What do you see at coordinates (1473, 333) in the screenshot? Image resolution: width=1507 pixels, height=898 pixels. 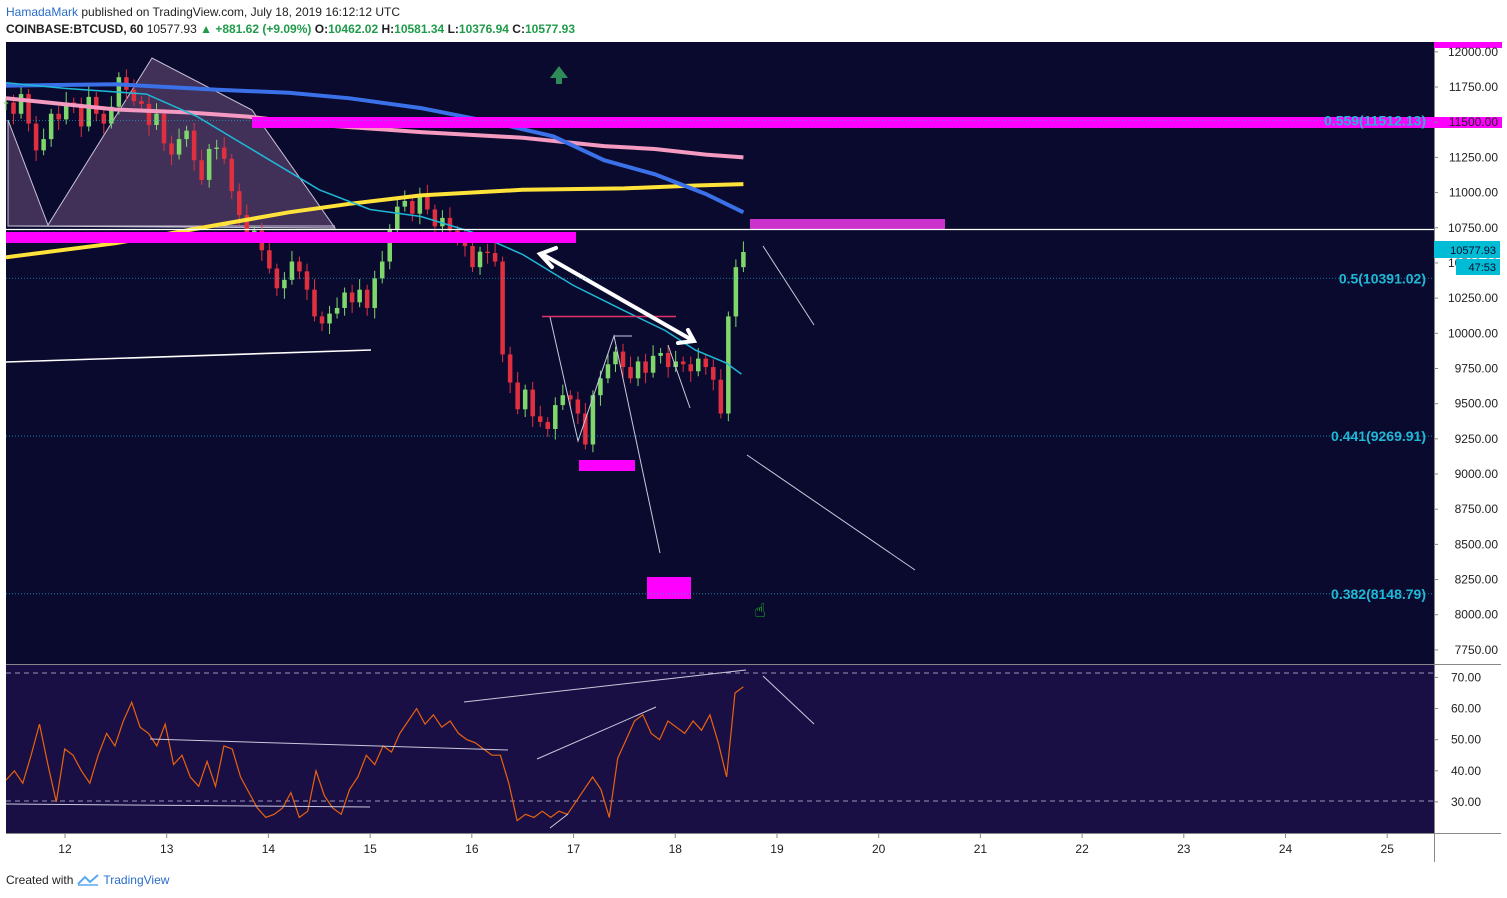 I see `price-tick-label: 10000.00` at bounding box center [1473, 333].